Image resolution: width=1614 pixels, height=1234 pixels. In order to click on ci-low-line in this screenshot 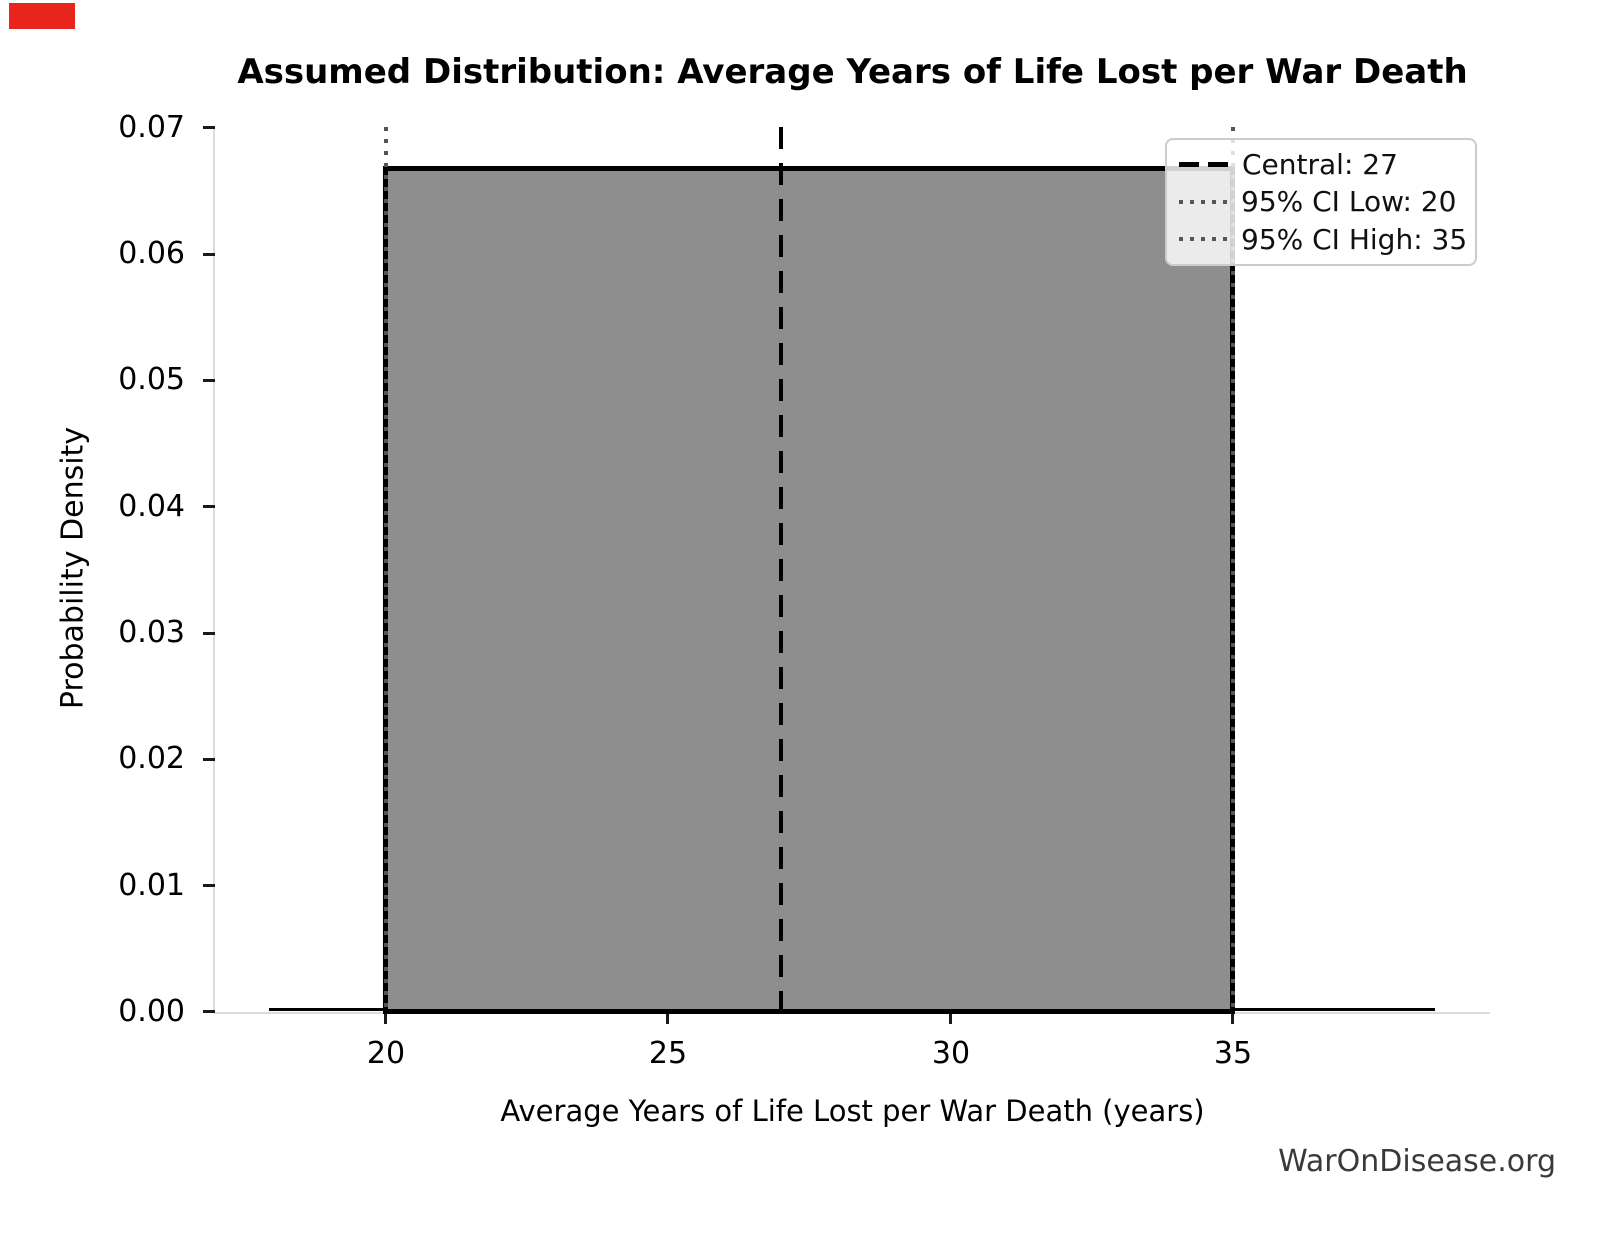, I will do `click(386, 569)`.